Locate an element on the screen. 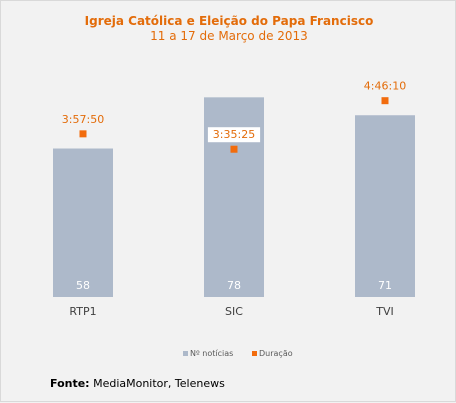  bar-value-label: 58 is located at coordinates (83, 285).